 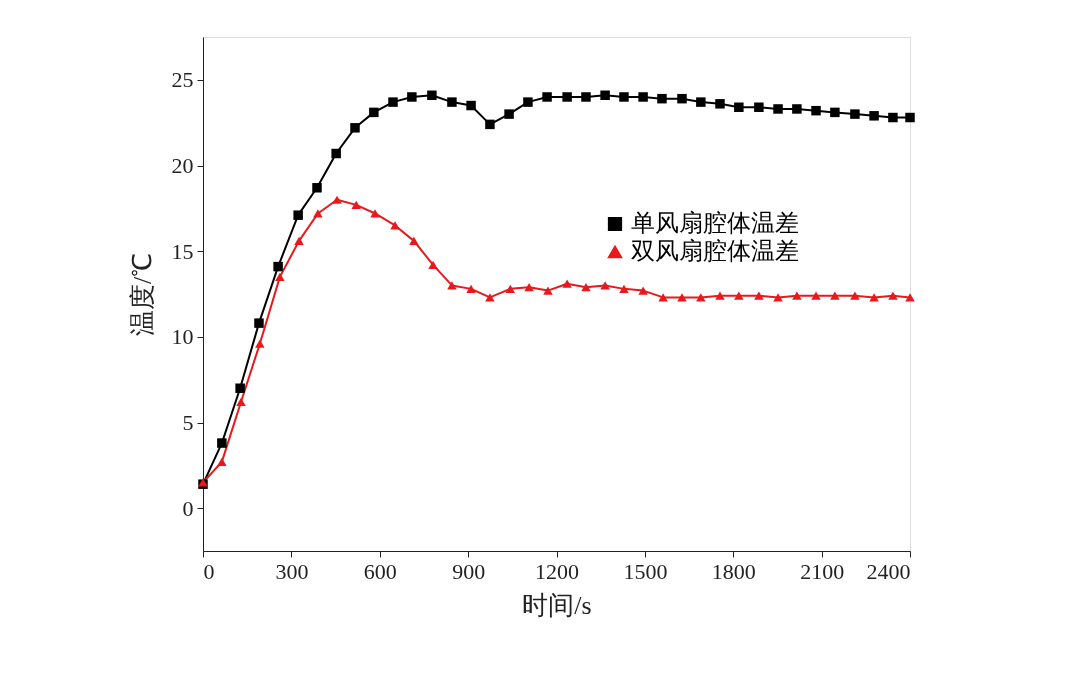 What do you see at coordinates (822, 571) in the screenshot?
I see `x-tick-label: 2100` at bounding box center [822, 571].